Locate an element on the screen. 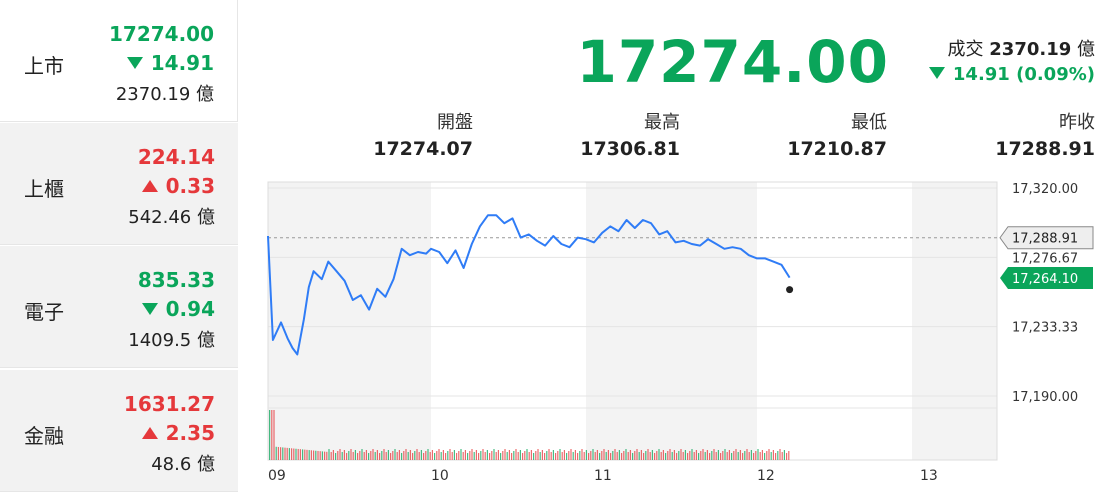 Image resolution: width=1119 pixels, height=494 pixels. sidebar-item-twse: 上市 17274.00 14.91 2370.19 億 is located at coordinates (119, 61).